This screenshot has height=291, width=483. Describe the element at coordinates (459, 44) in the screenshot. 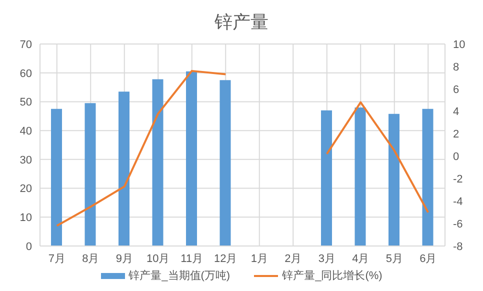

I see `y2-tick-label: 10` at that location.